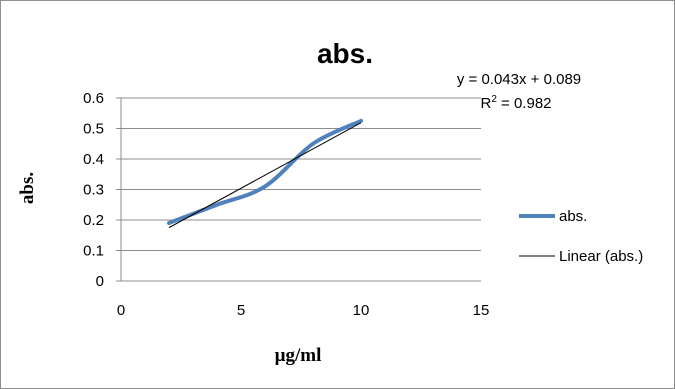  Describe the element at coordinates (494, 99) in the screenshot. I see `r-squared-superscript: 2` at that location.